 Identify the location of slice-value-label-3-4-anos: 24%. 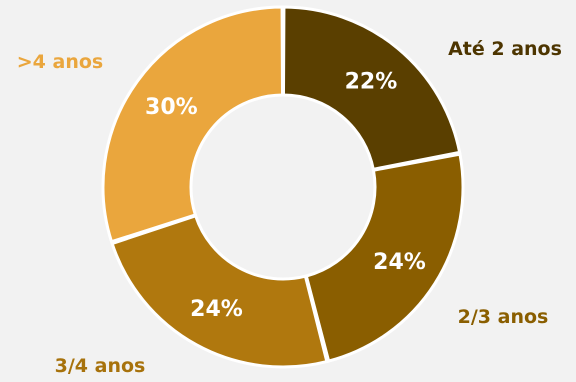
(216, 309).